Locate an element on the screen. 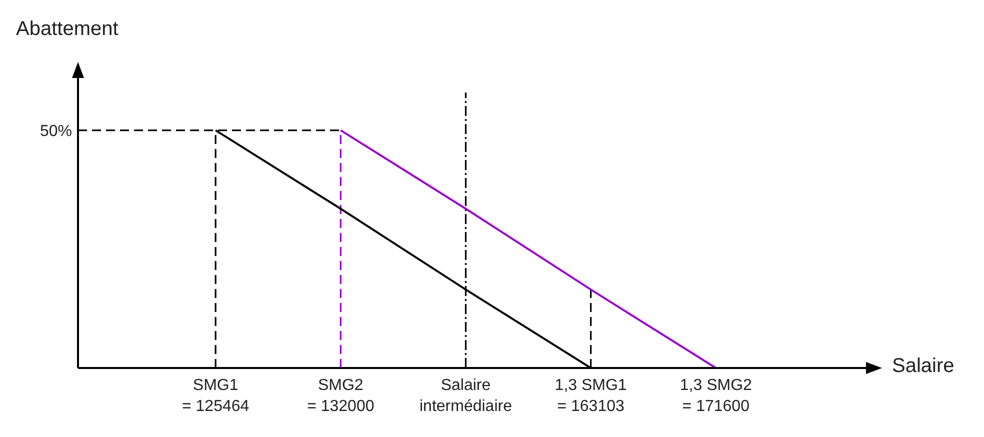 The height and width of the screenshot is (437, 984). text: 50% is located at coordinates (56, 131).